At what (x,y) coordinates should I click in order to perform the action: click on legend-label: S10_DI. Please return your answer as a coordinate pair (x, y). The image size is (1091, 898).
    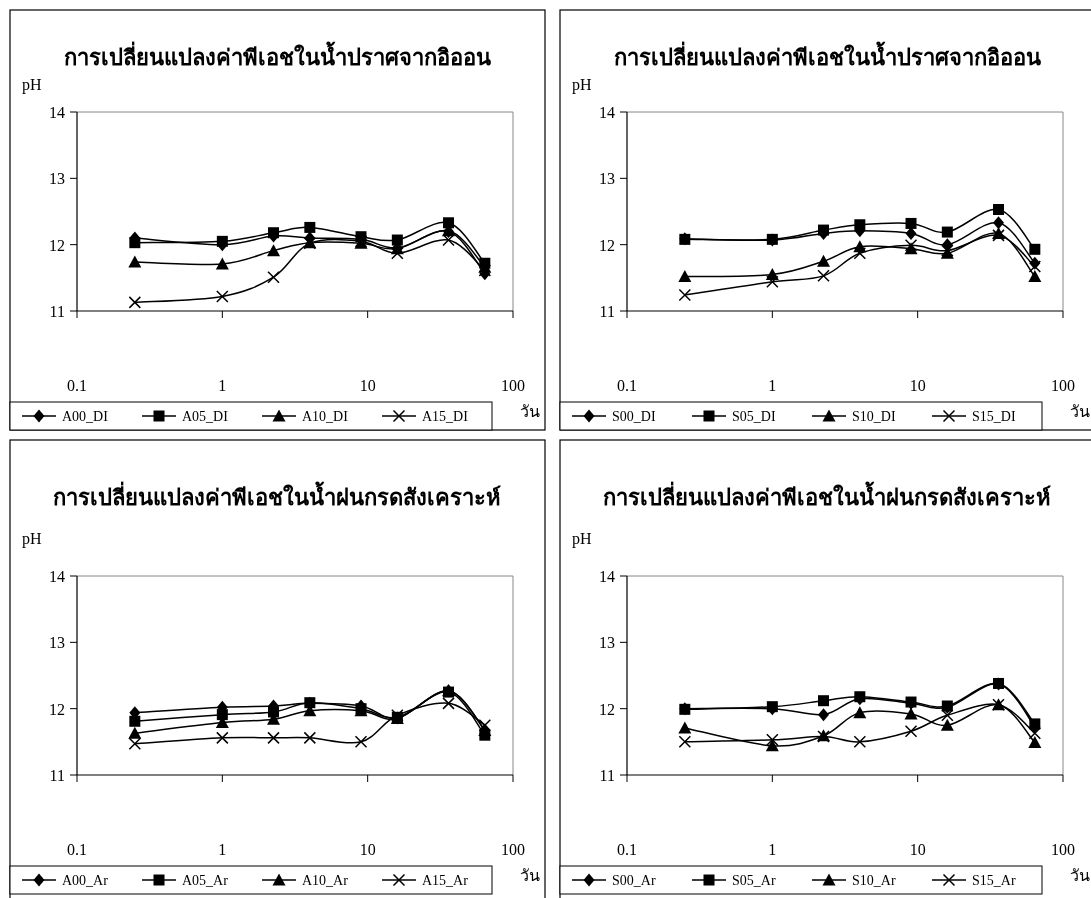
    Looking at the image, I should click on (874, 416).